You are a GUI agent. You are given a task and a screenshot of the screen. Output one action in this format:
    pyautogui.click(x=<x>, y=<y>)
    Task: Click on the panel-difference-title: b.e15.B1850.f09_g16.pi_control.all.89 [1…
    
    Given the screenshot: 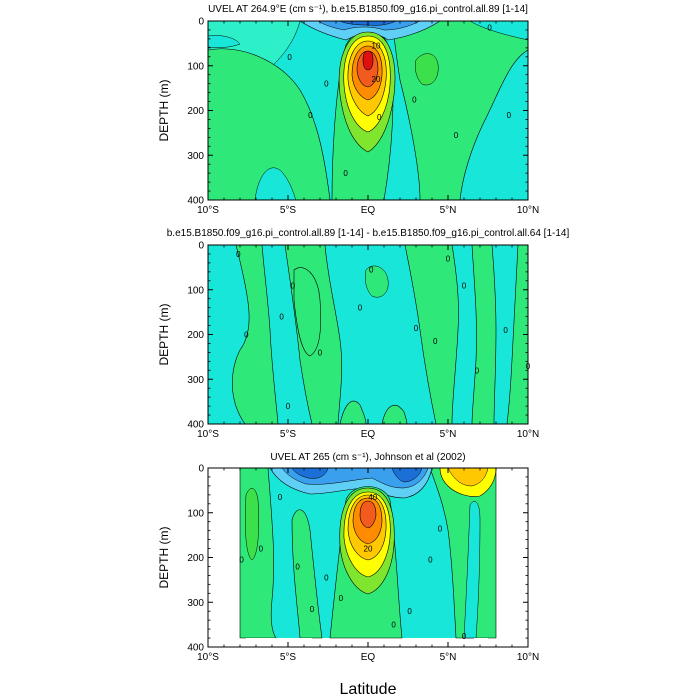 What is the action you would take?
    pyautogui.click(x=368, y=233)
    